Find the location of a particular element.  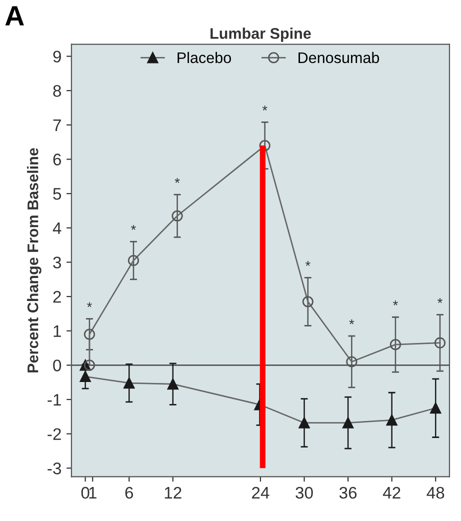

y-tick-label: -2 is located at coordinates (54, 434).